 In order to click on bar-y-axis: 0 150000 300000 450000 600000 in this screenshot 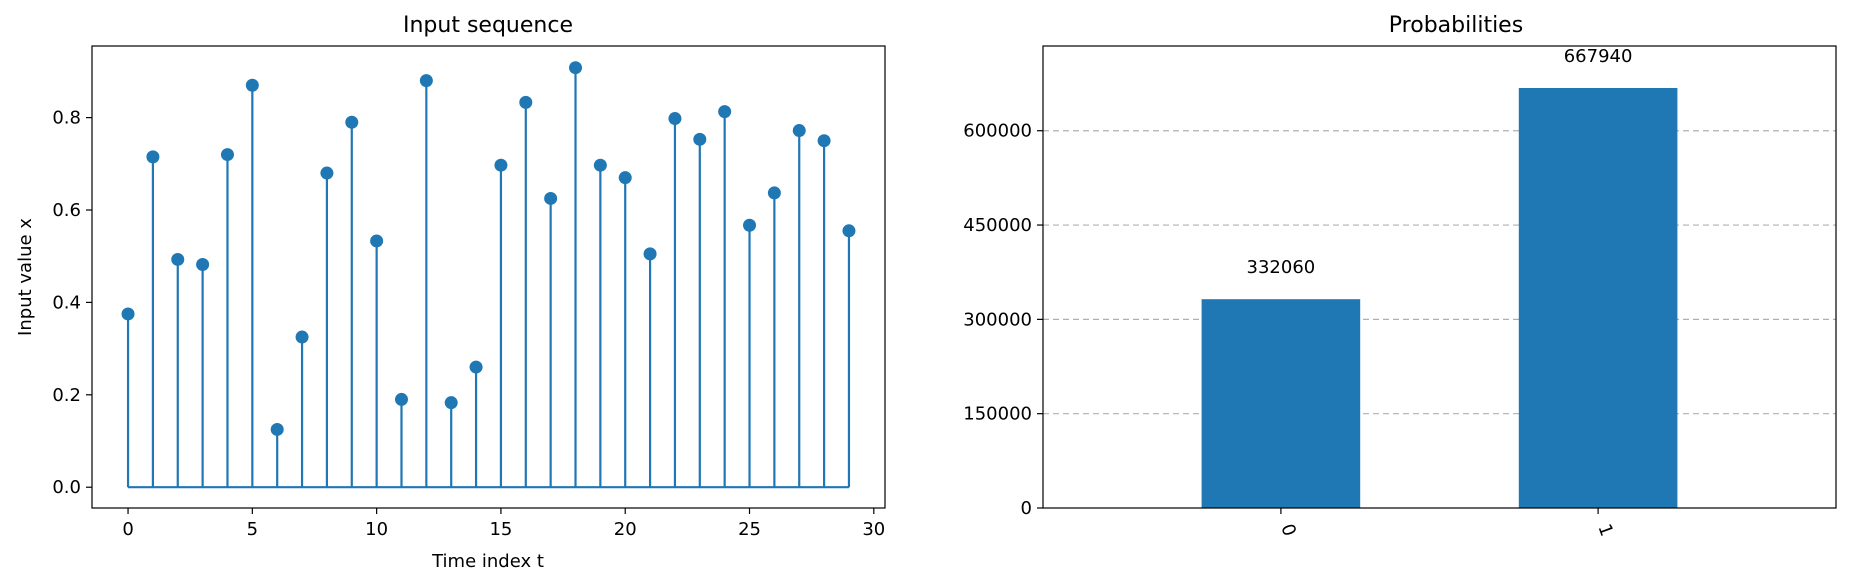, I will do `click(1003, 320)`.